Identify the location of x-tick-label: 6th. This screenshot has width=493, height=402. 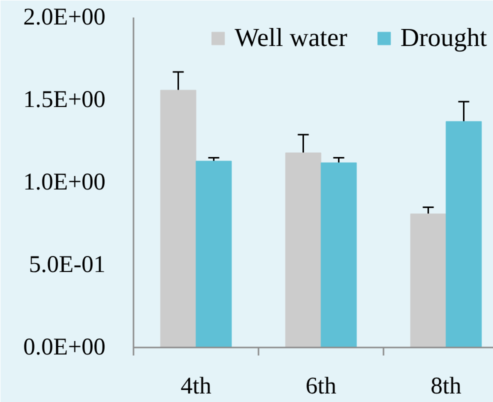
(321, 387).